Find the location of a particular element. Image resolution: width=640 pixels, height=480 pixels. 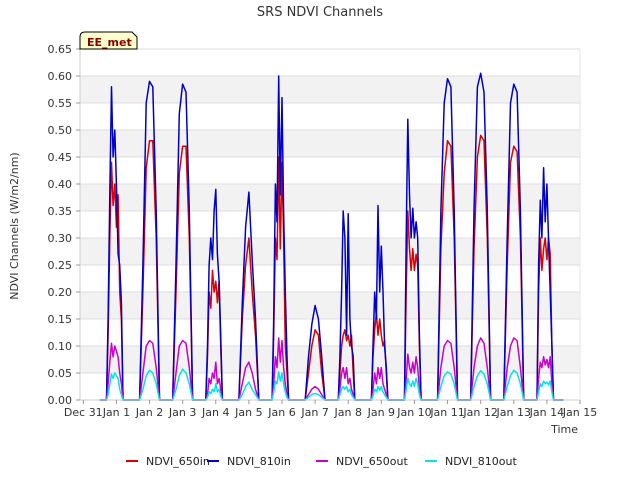

x-tick-label: Jan 2 is located at coordinates (149, 412).